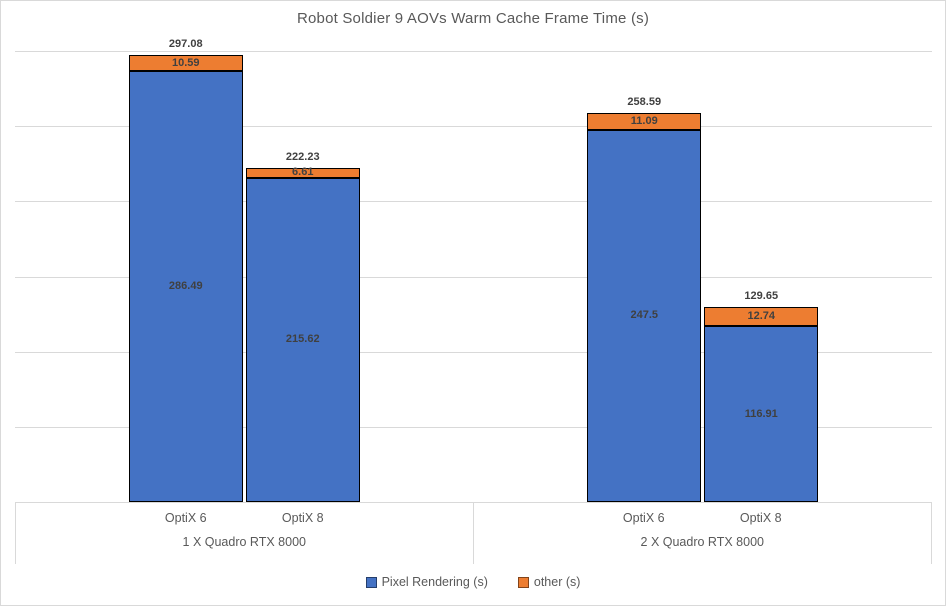 Image resolution: width=946 pixels, height=606 pixels. I want to click on bar-segment: 286.49, so click(185, 286).